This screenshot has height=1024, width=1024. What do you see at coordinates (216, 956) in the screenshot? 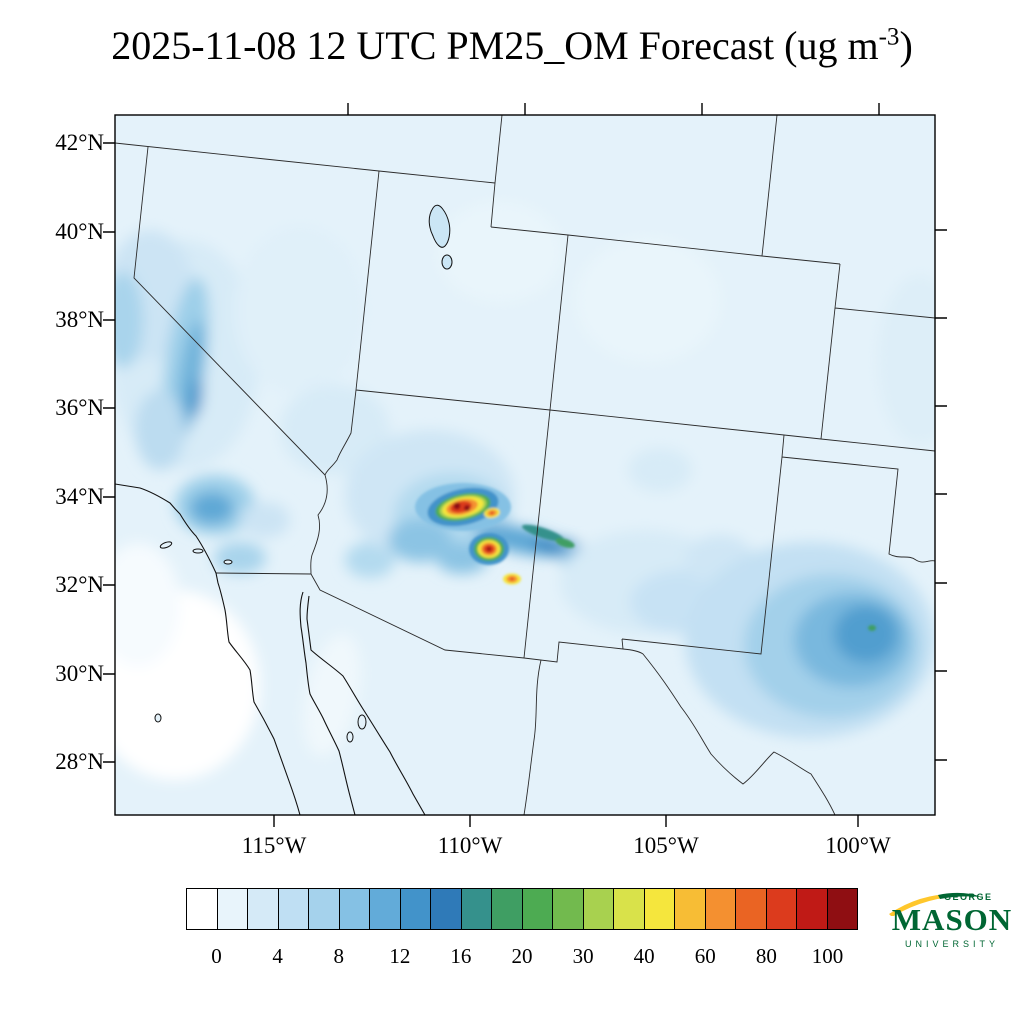
I see `colorbar-tick-label: 0` at bounding box center [216, 956].